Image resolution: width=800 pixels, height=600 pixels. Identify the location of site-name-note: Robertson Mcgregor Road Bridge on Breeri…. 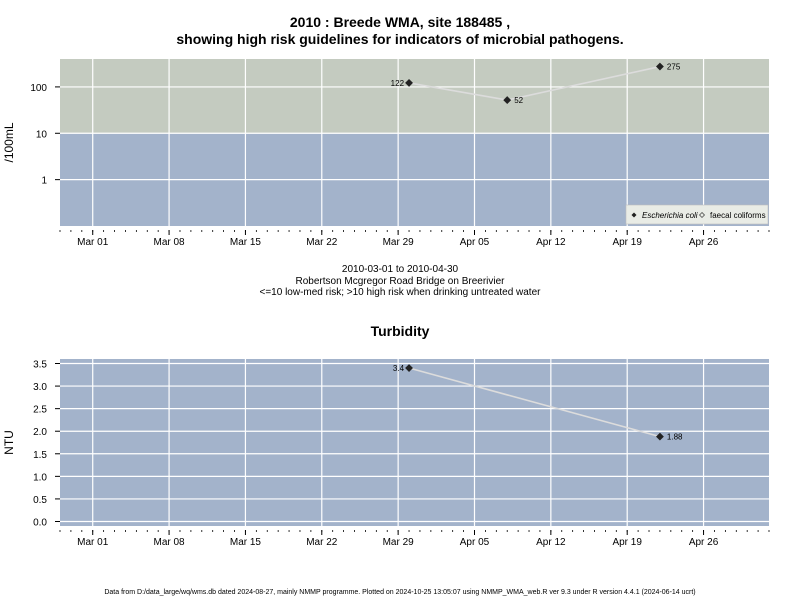
(400, 281).